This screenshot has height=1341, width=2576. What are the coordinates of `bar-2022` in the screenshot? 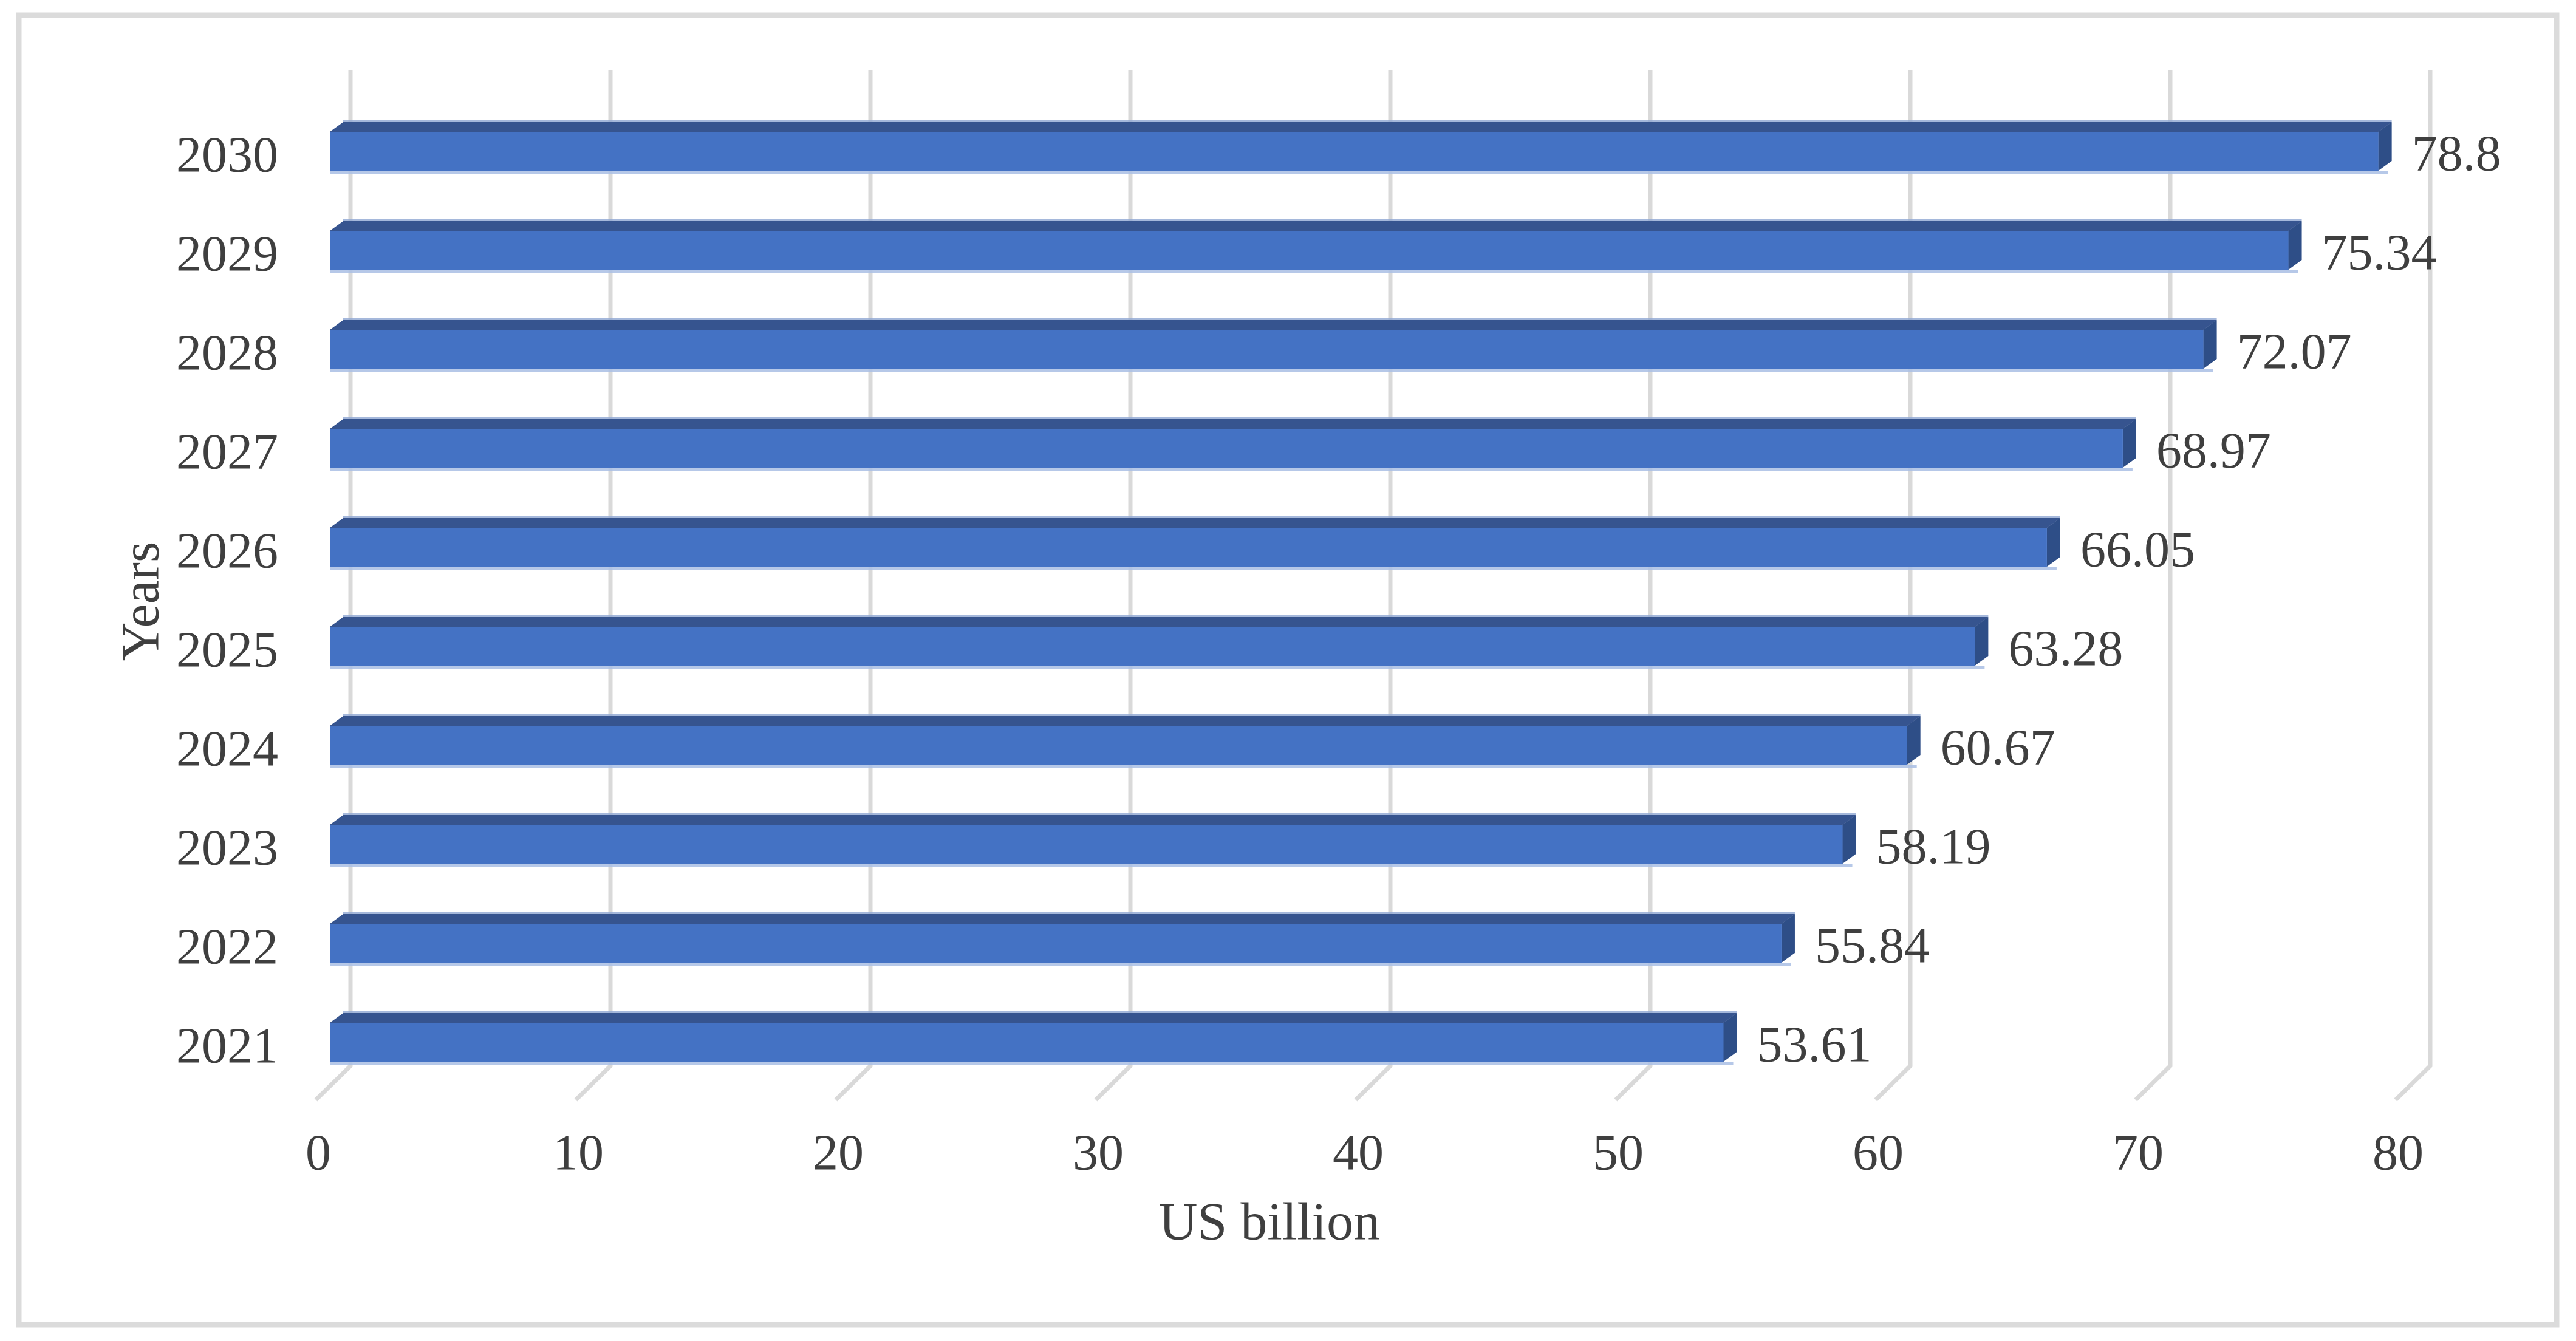 It's located at (1062, 939).